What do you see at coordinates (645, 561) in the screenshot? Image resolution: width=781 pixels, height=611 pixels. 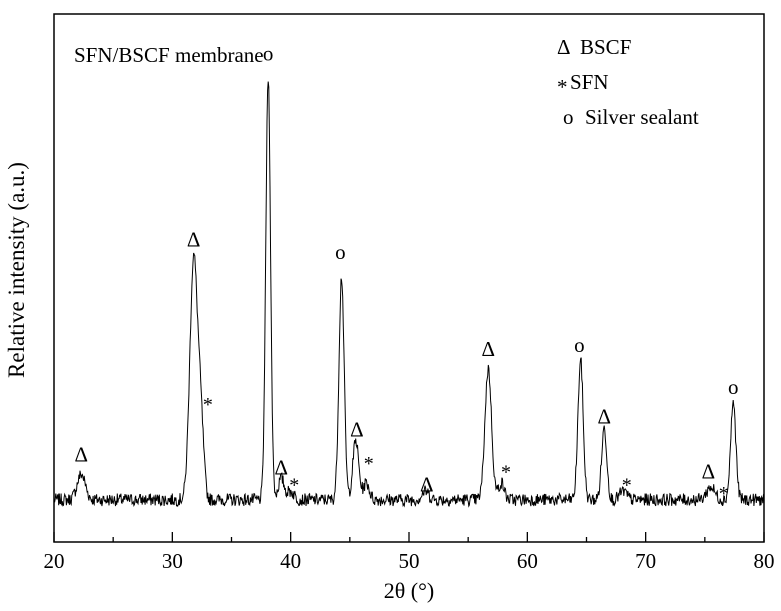 I see `x-tick-label: 70` at bounding box center [645, 561].